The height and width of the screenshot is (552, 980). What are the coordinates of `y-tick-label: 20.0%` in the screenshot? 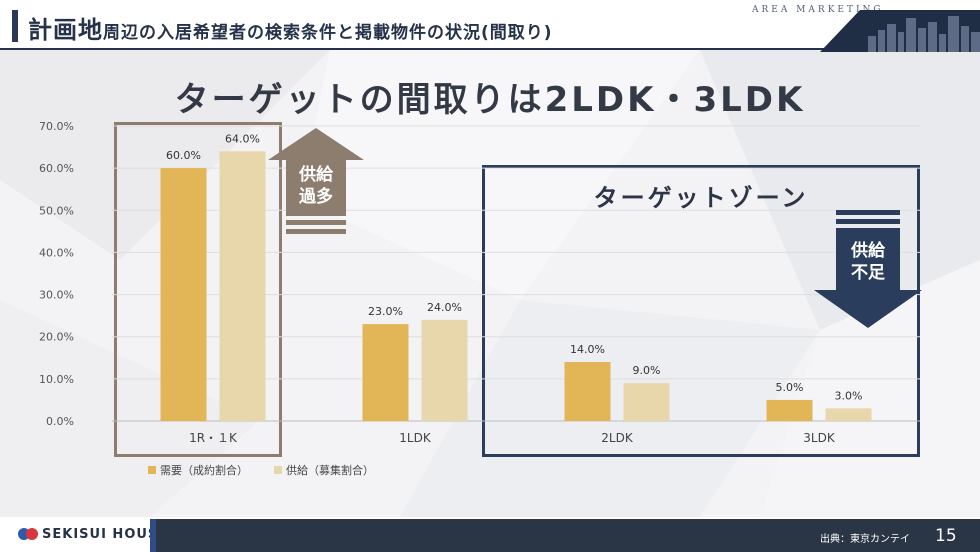 It's located at (56, 337).